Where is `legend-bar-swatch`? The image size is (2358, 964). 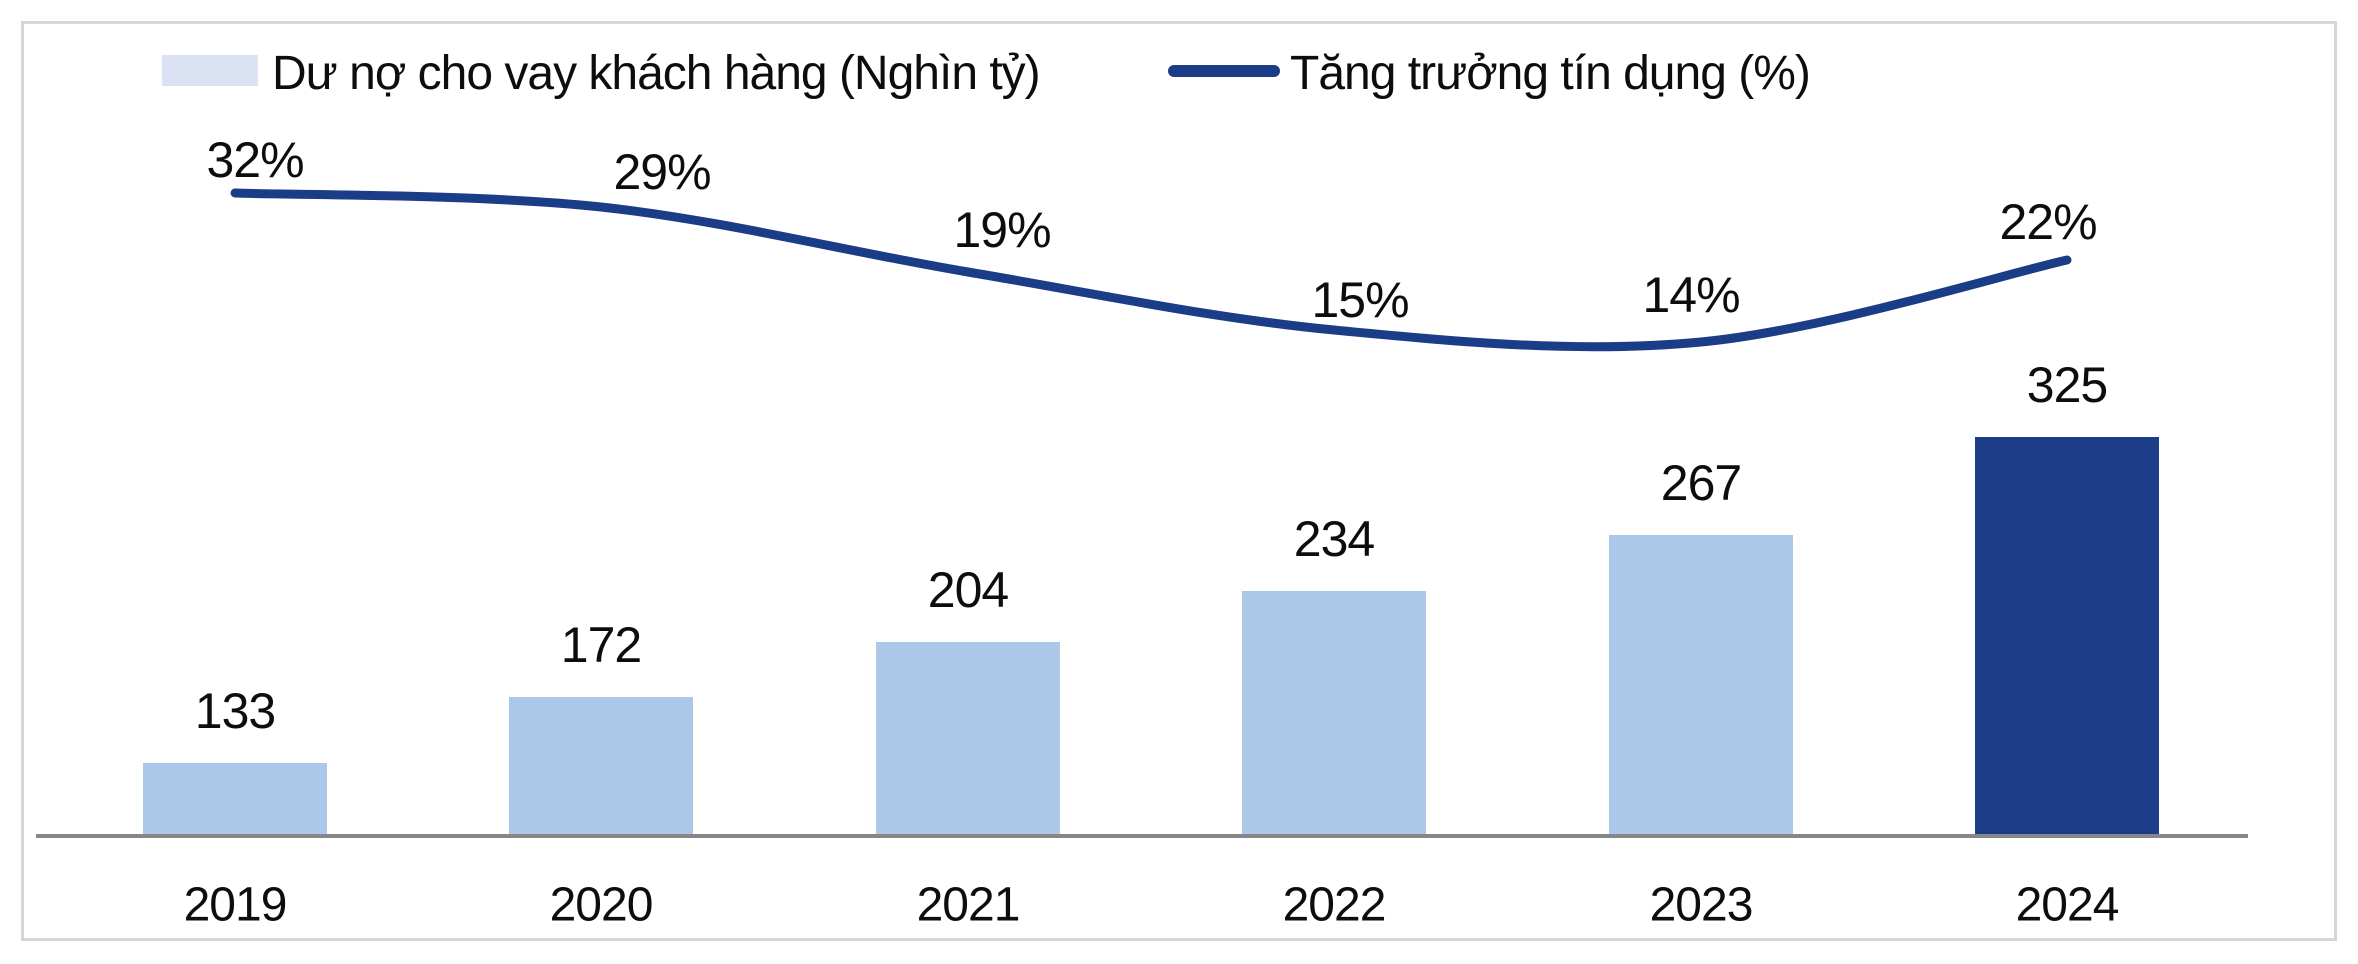 legend-bar-swatch is located at coordinates (210, 70).